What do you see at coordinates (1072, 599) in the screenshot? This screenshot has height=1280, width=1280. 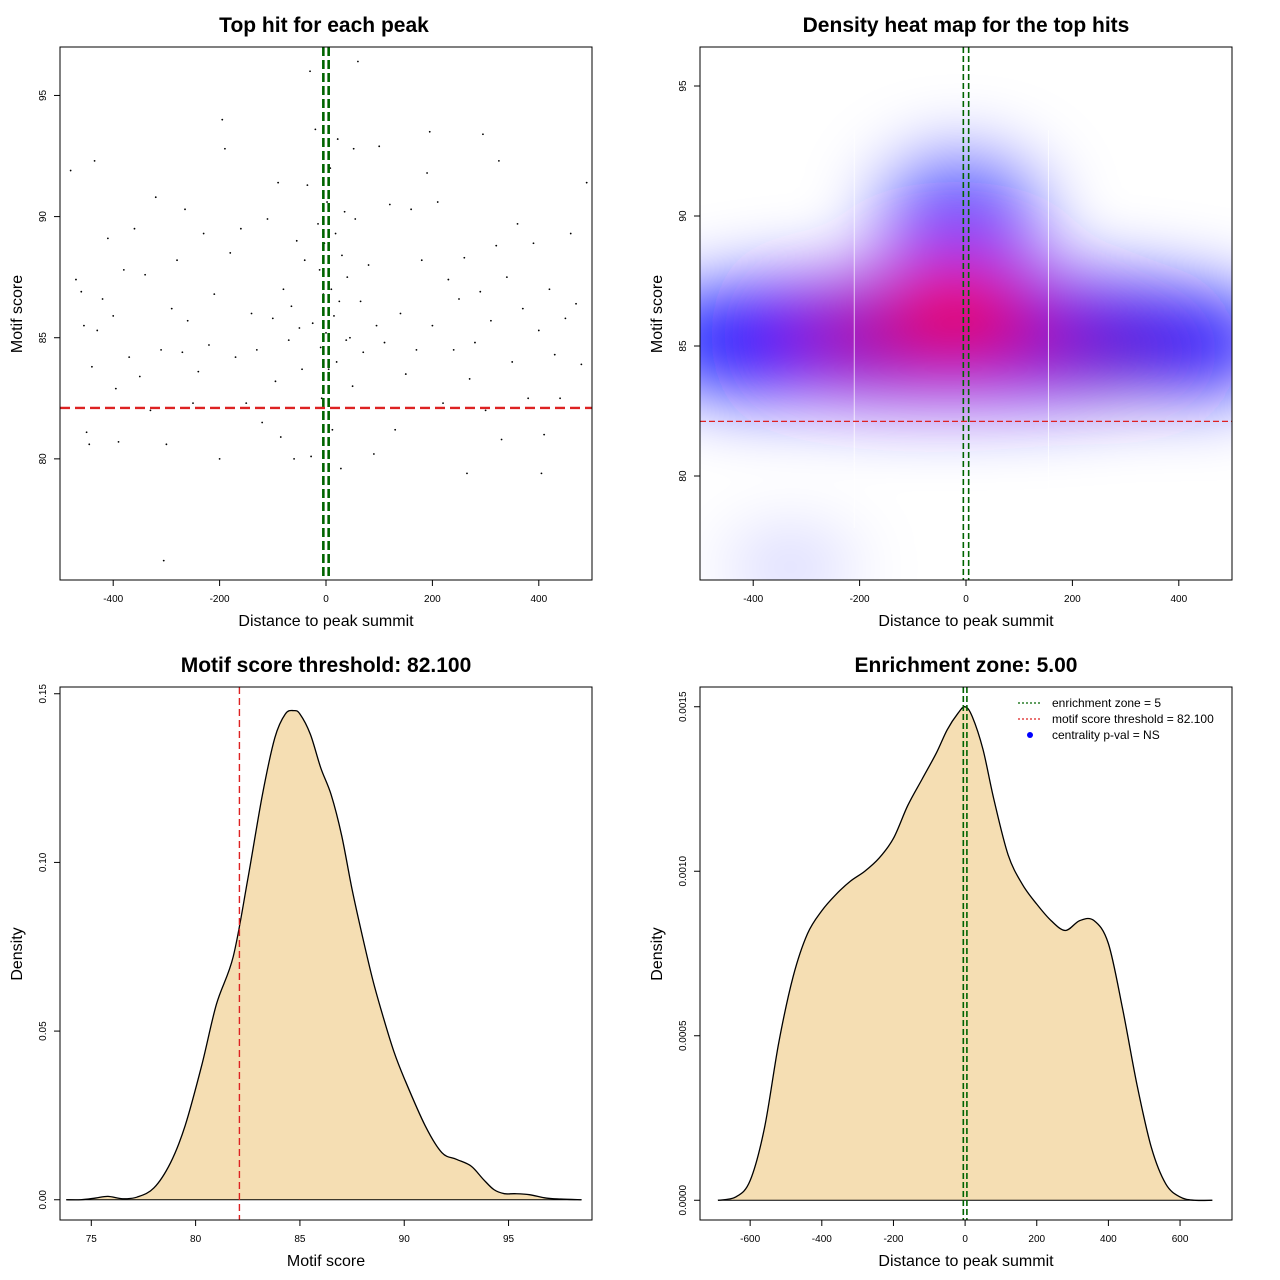 I see `x-tick-label-1: 200` at bounding box center [1072, 599].